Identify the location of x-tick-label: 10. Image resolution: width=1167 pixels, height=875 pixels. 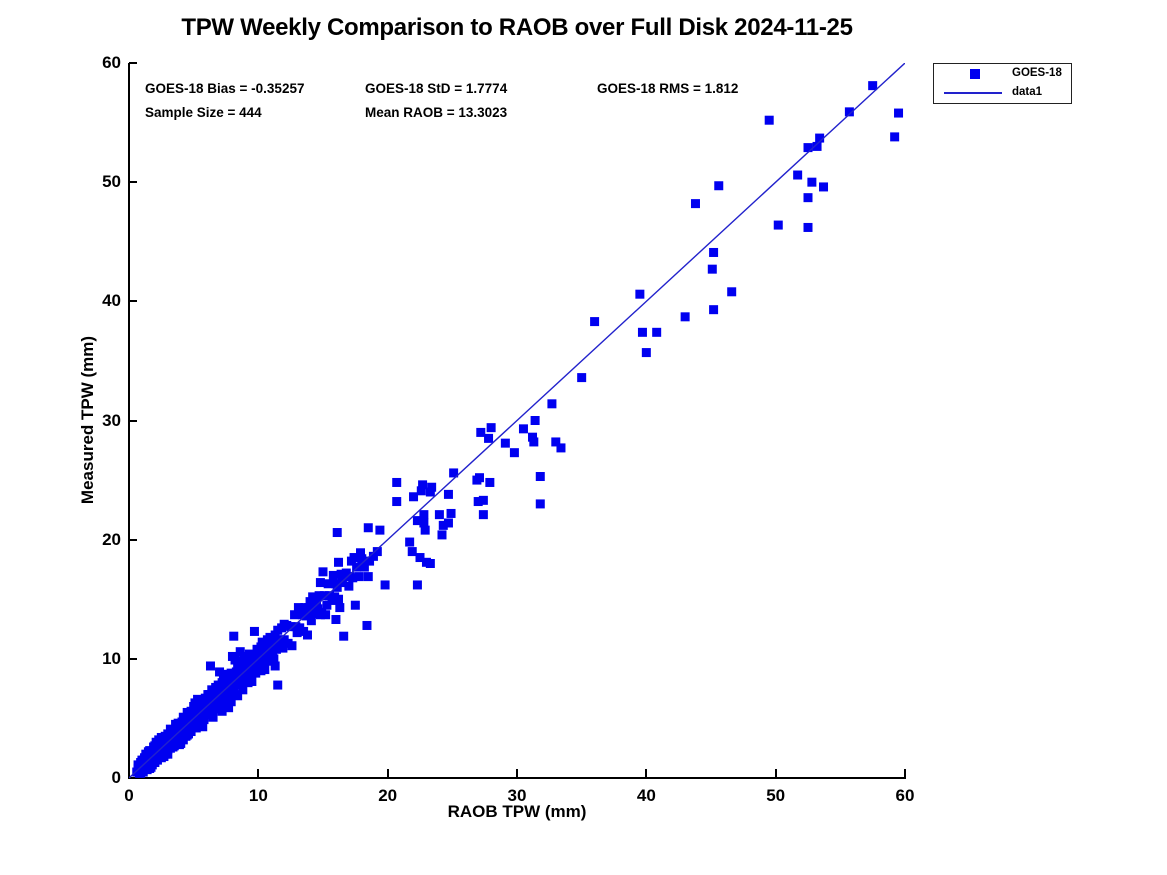
(258, 795).